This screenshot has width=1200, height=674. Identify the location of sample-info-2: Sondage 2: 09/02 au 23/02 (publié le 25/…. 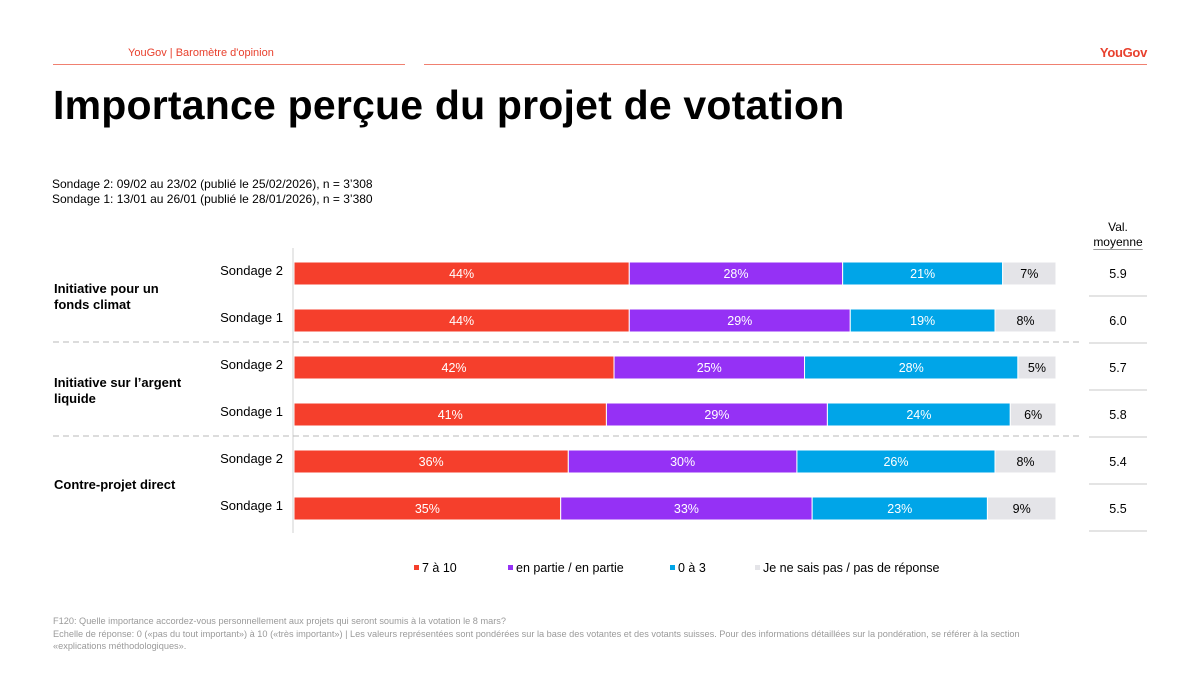
(212, 184).